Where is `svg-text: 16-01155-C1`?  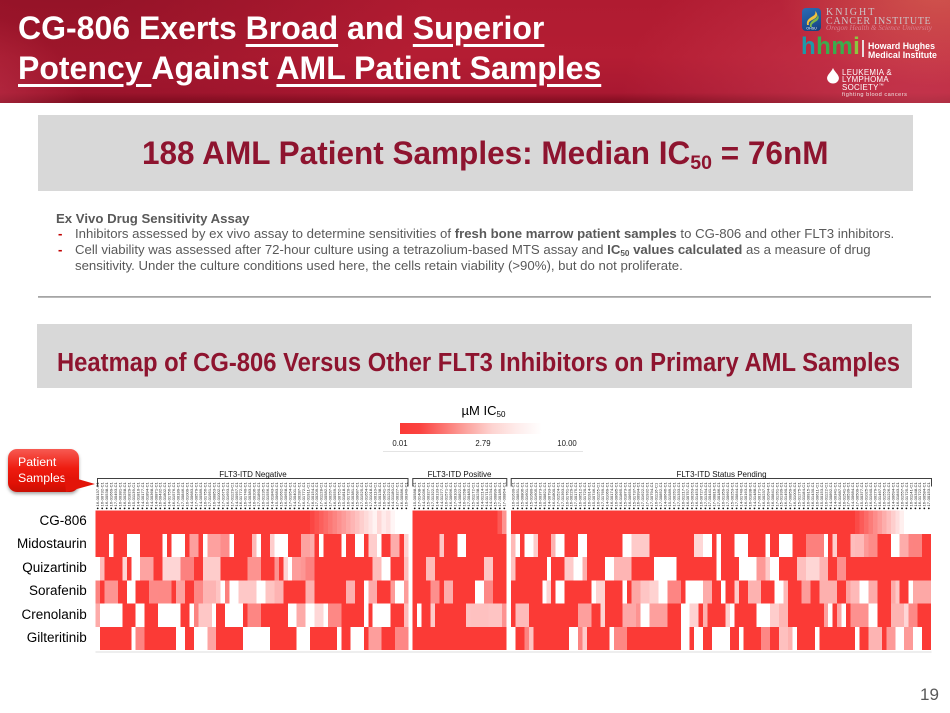 svg-text: 16-01155-C1 is located at coordinates (598, 494).